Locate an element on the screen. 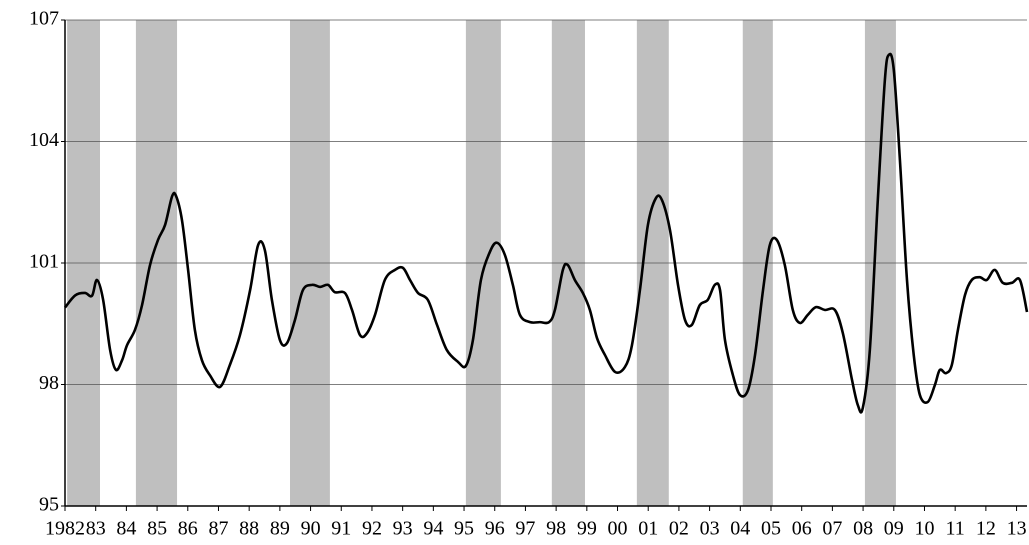 The image size is (1029, 545). x-tick-label: 1982 is located at coordinates (65, 529).